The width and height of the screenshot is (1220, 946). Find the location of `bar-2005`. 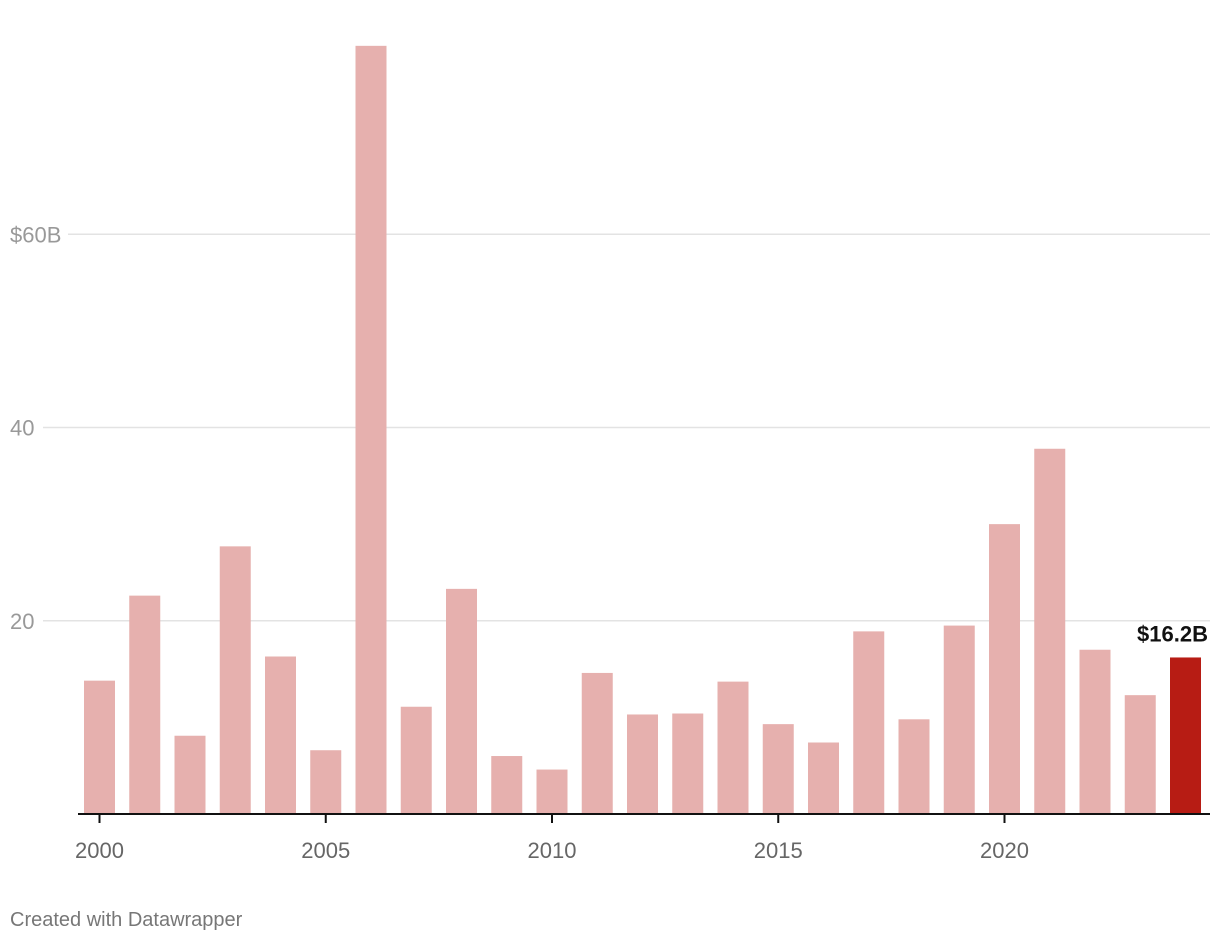

bar-2005 is located at coordinates (326, 782).